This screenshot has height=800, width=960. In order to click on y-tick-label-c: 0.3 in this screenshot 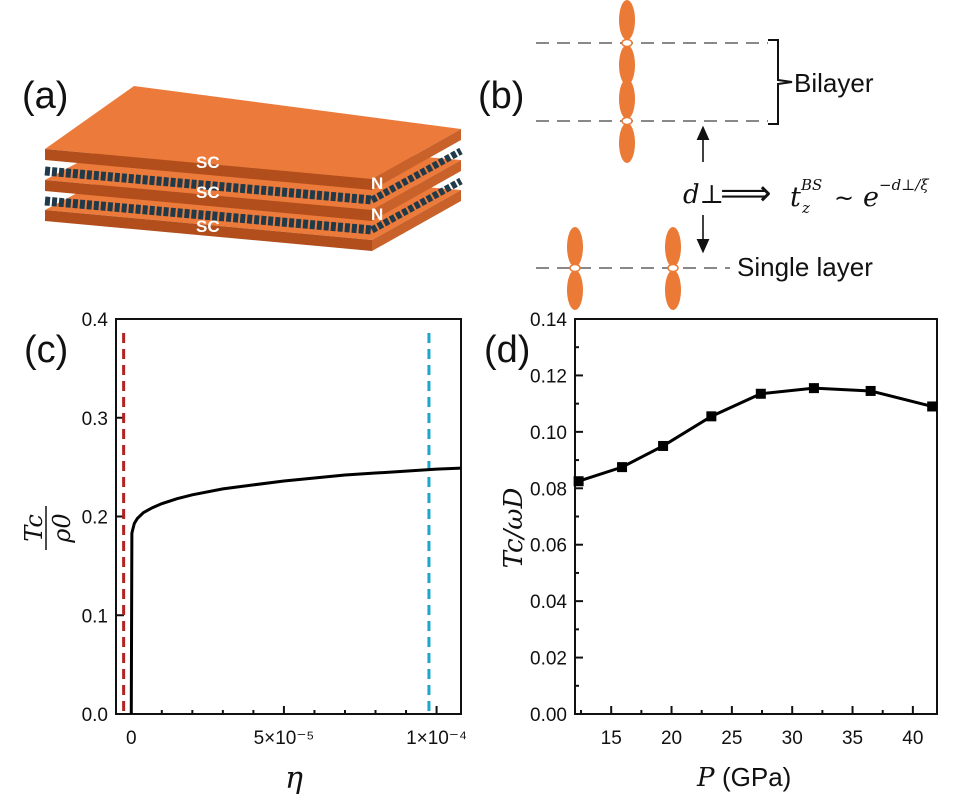, I will do `click(95, 419)`.